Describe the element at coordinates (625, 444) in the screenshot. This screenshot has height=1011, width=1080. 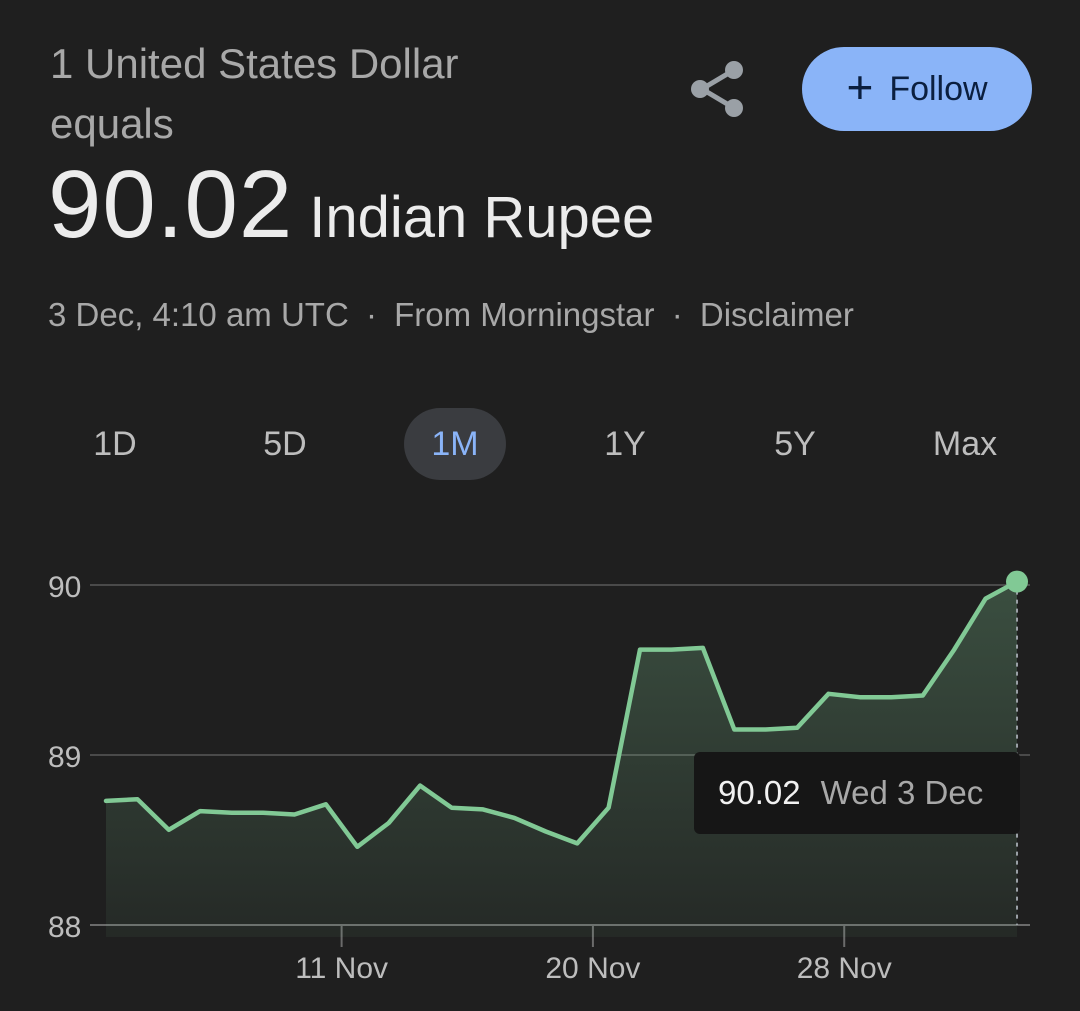
I see `range-1y: 1Y` at that location.